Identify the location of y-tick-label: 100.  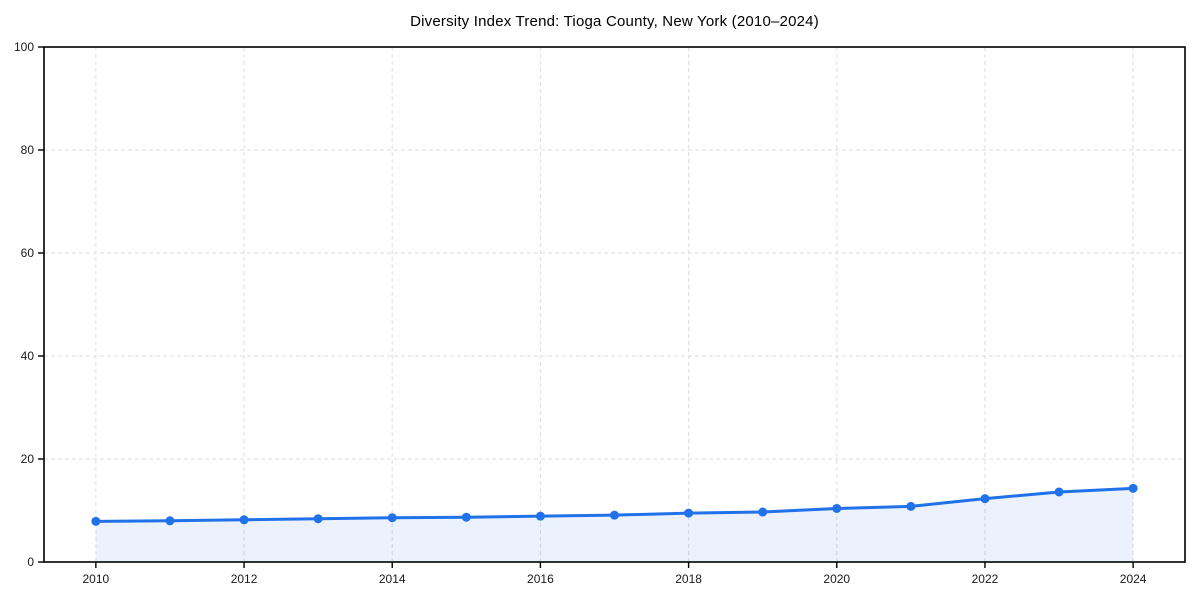
(24, 47).